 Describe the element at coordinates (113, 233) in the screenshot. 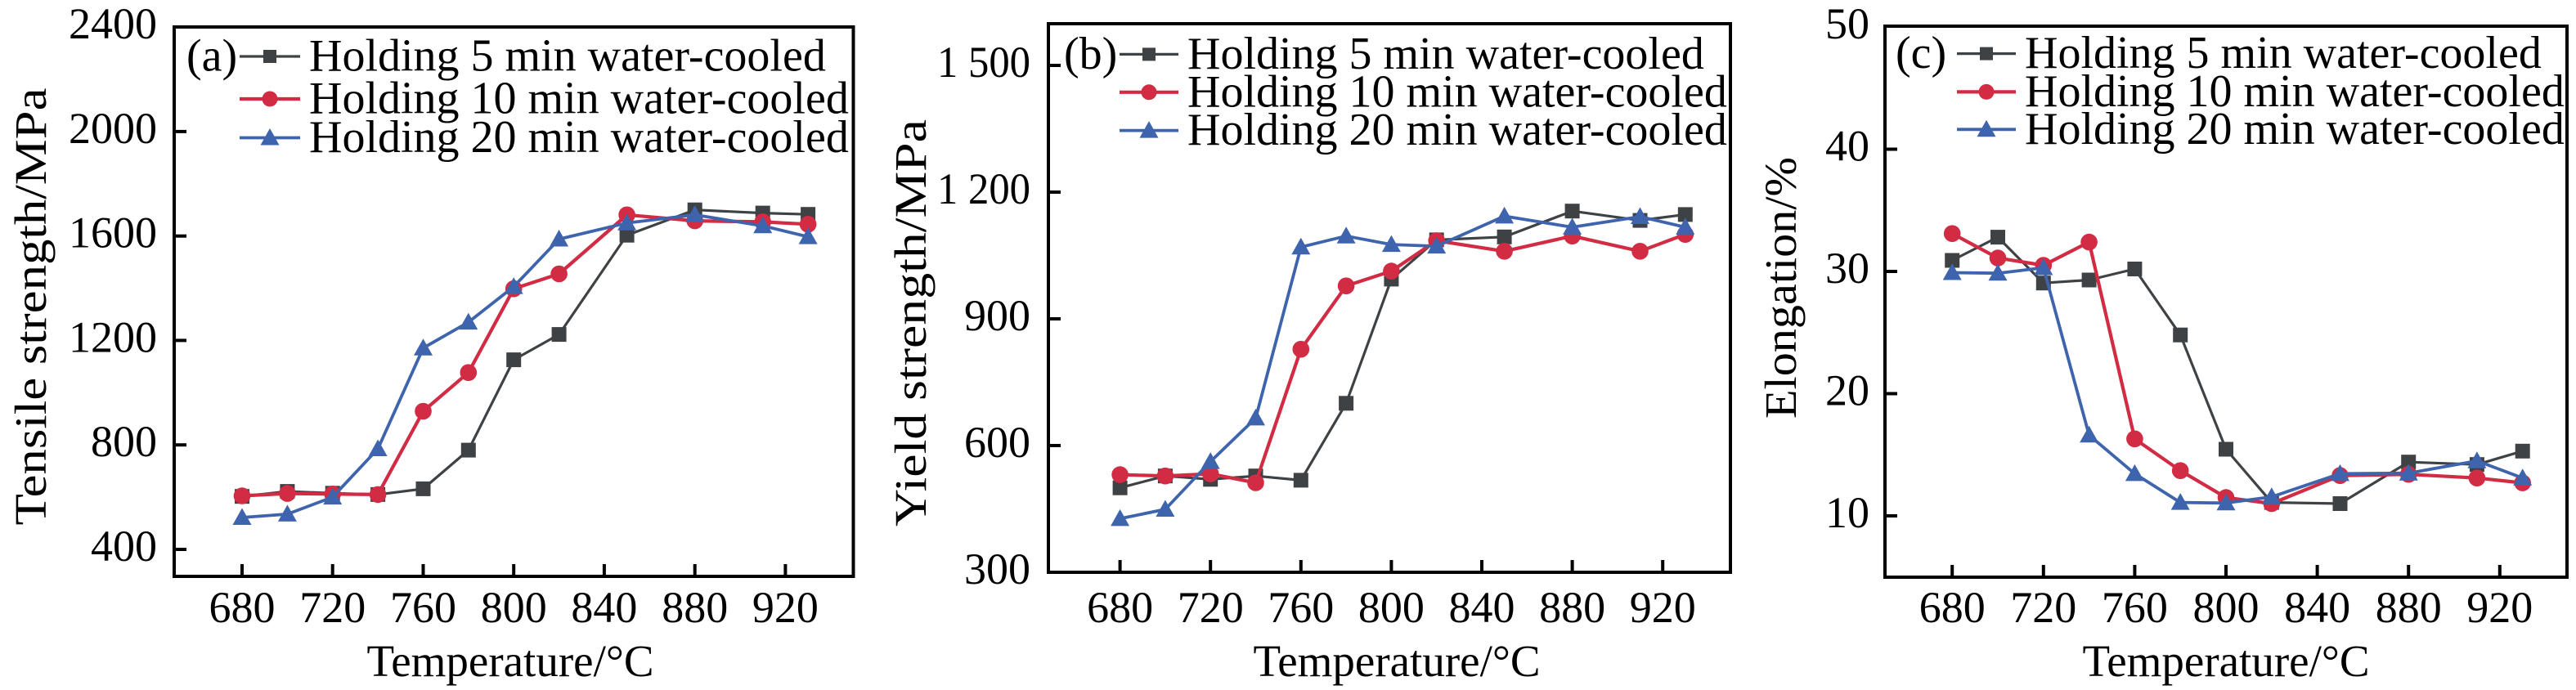

I see `svg-text: 1600` at that location.